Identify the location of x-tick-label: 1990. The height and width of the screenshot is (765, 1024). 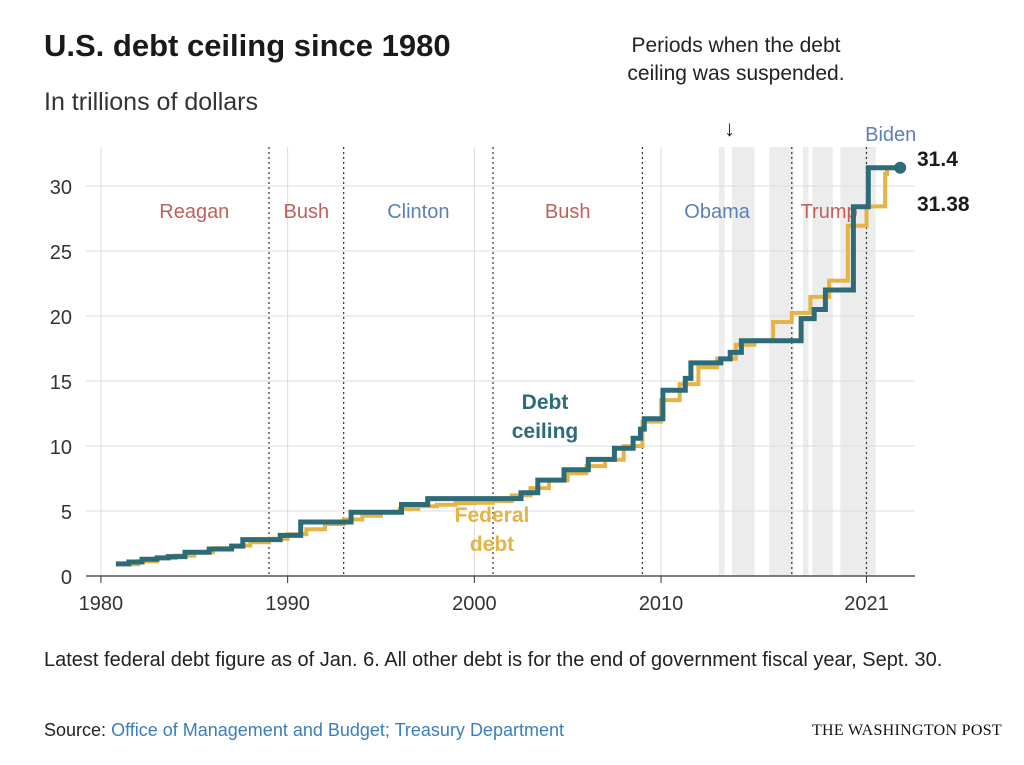
(287, 604).